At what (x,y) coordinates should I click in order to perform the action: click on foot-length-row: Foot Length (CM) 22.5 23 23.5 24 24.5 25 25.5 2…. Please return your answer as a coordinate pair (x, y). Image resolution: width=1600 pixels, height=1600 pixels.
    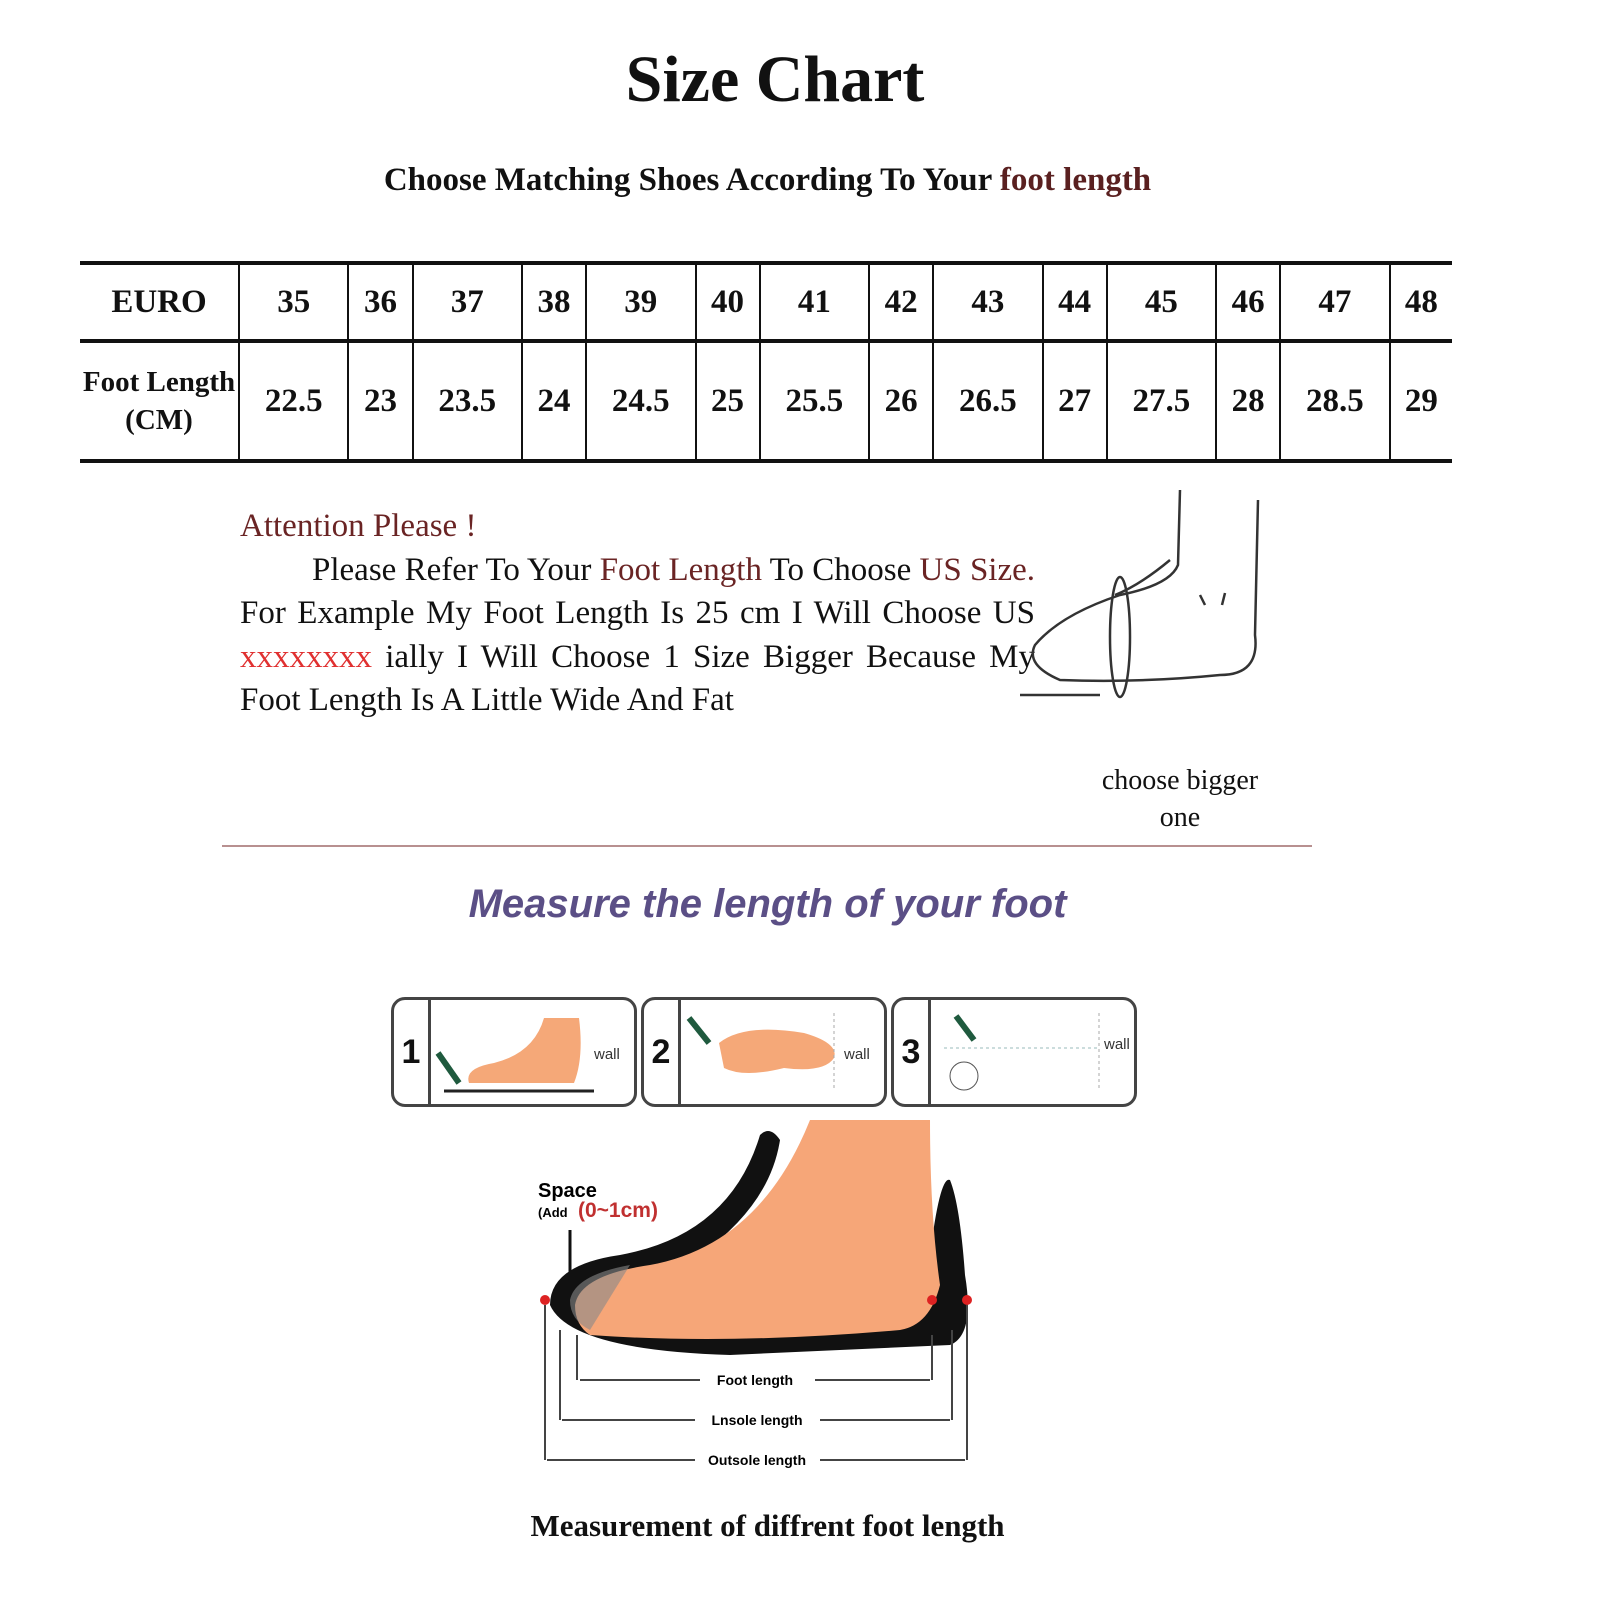
    Looking at the image, I should click on (766, 401).